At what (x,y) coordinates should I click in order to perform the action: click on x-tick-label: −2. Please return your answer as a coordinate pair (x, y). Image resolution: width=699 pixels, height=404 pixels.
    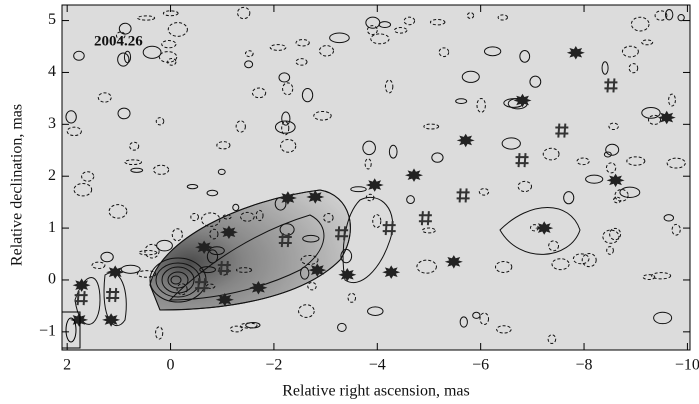
    Looking at the image, I should click on (273, 365).